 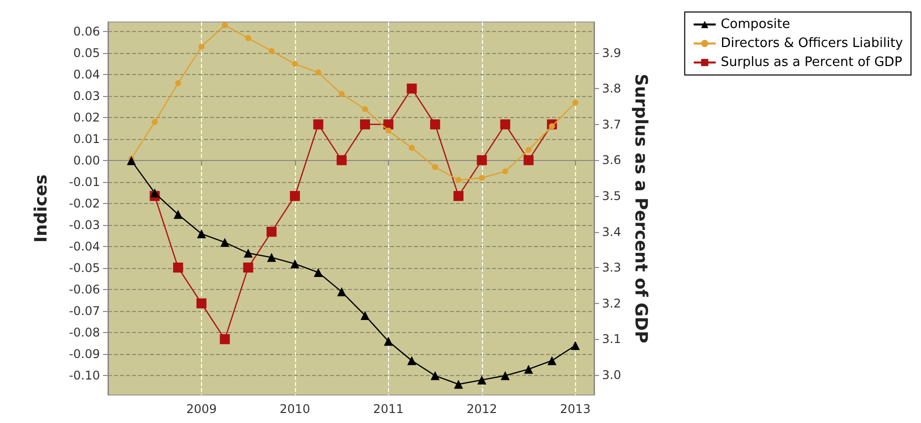 I want to click on y2-tick-label: 3.7, so click(x=612, y=124).